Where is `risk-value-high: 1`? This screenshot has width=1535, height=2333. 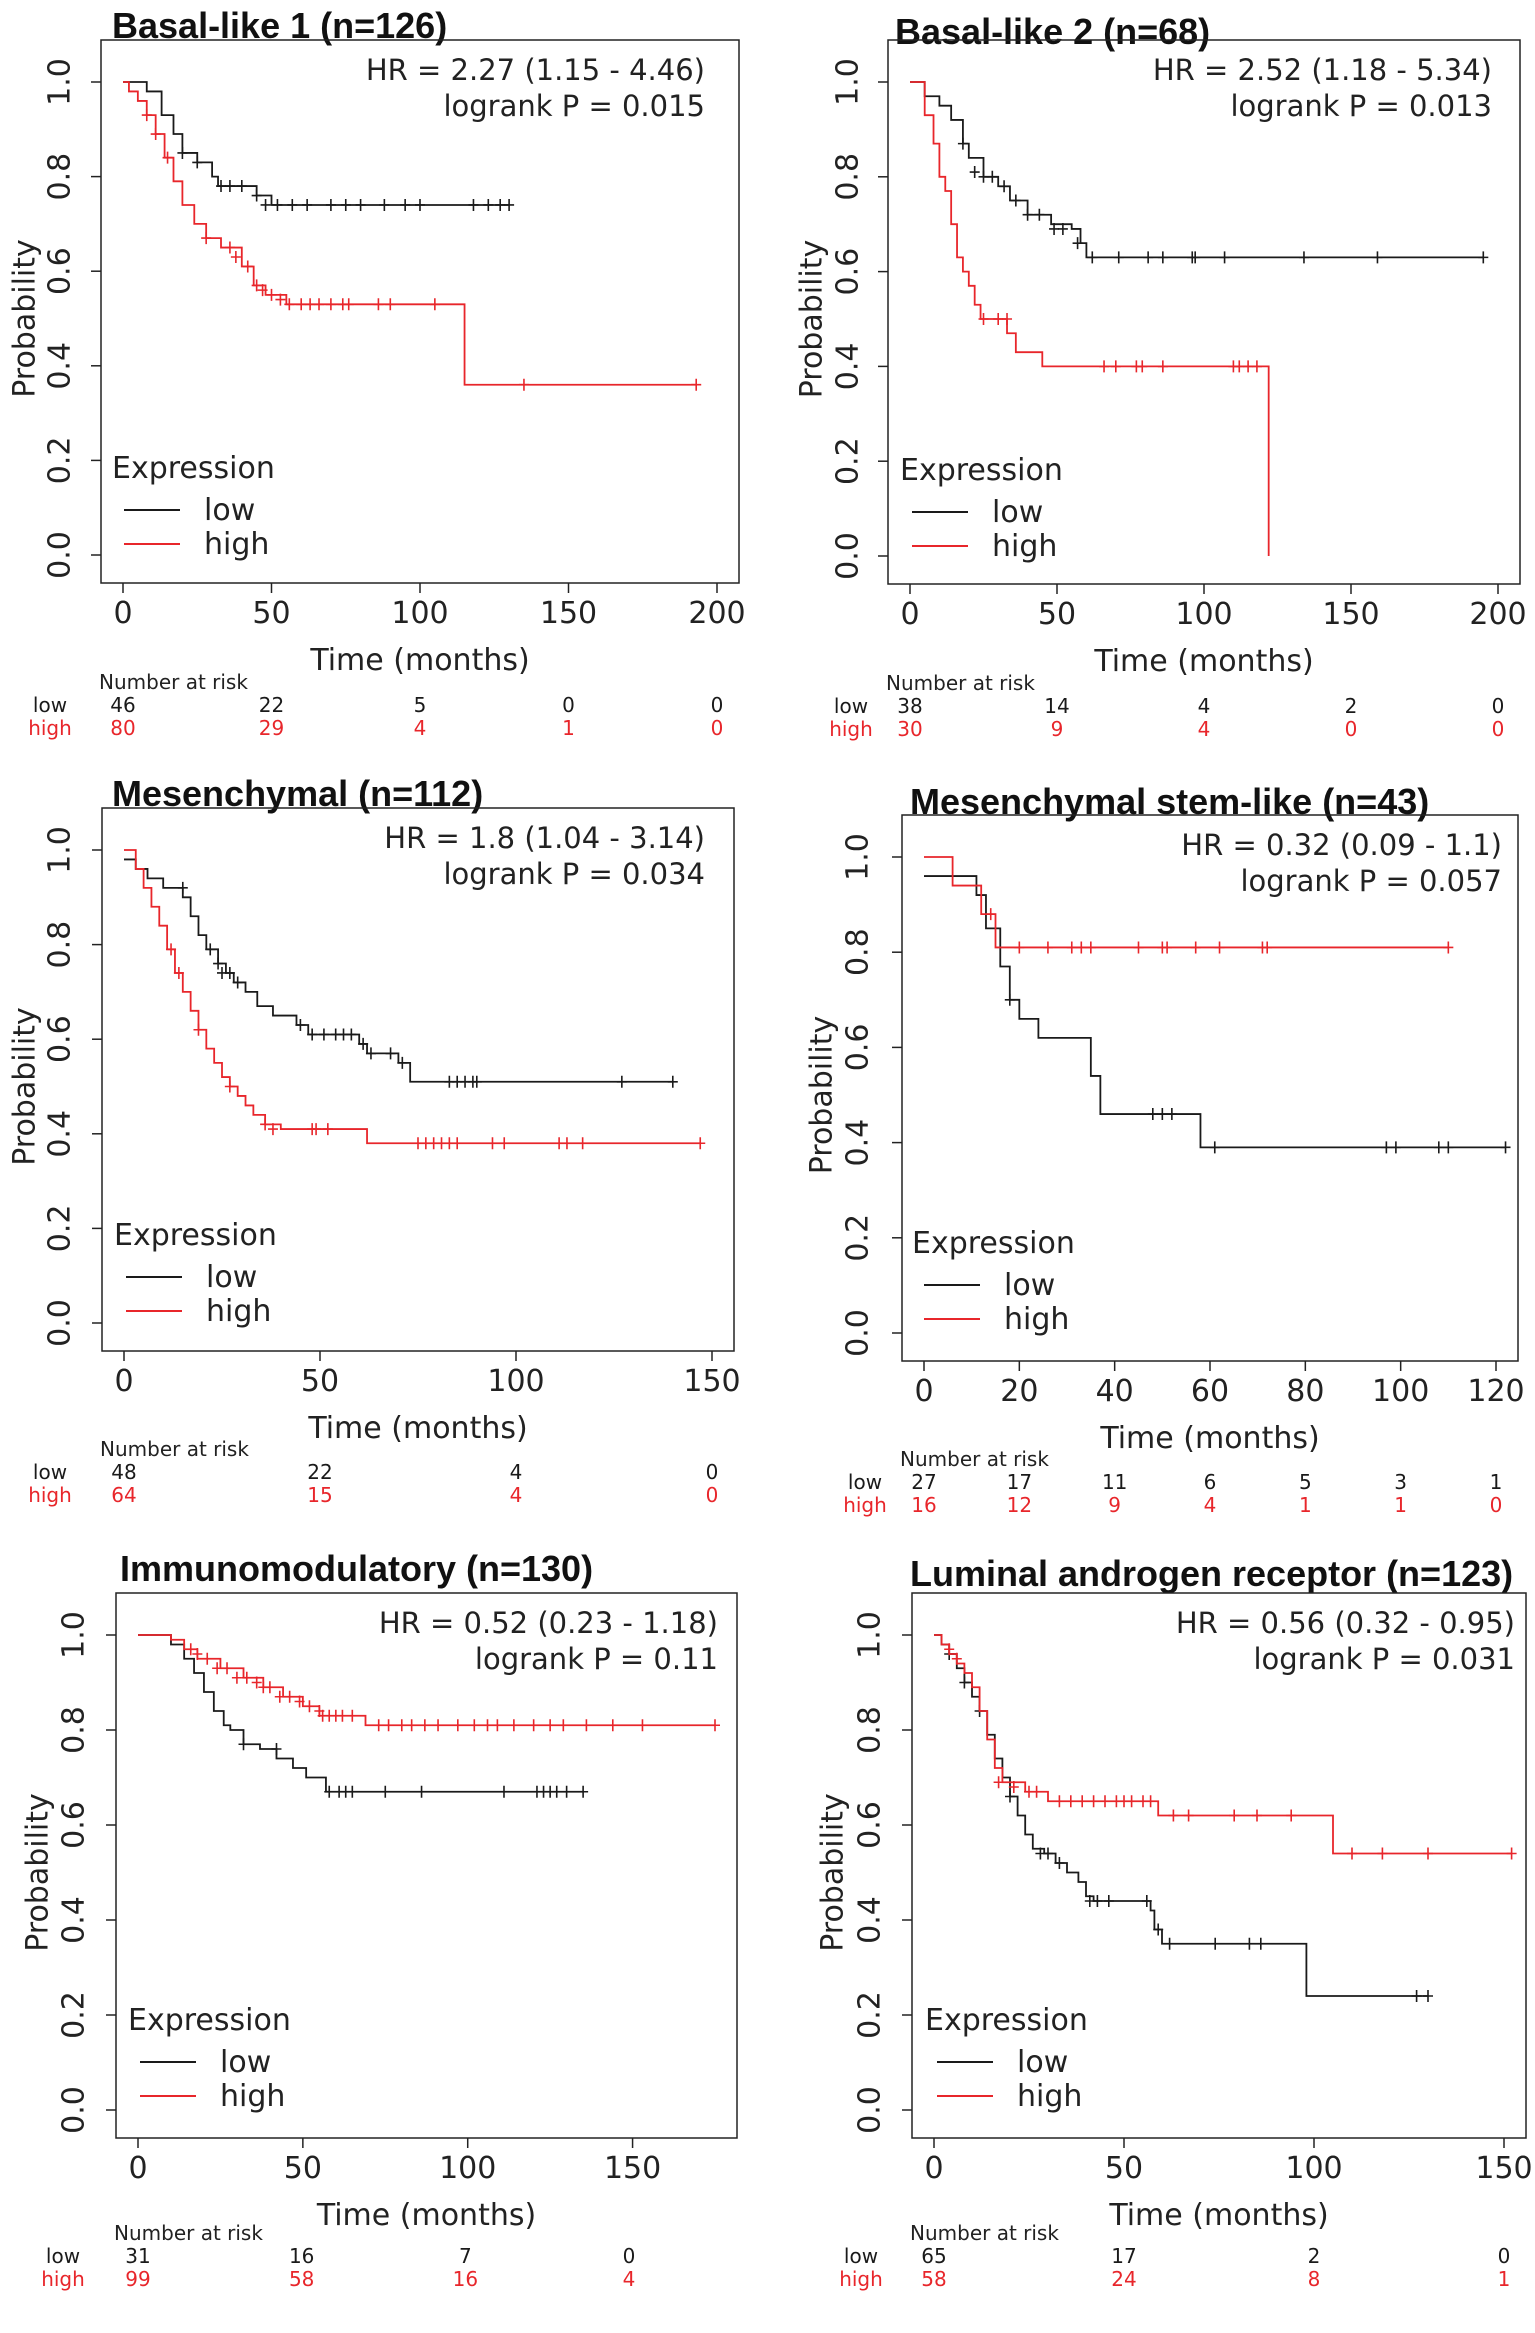 risk-value-high: 1 is located at coordinates (1305, 1505).